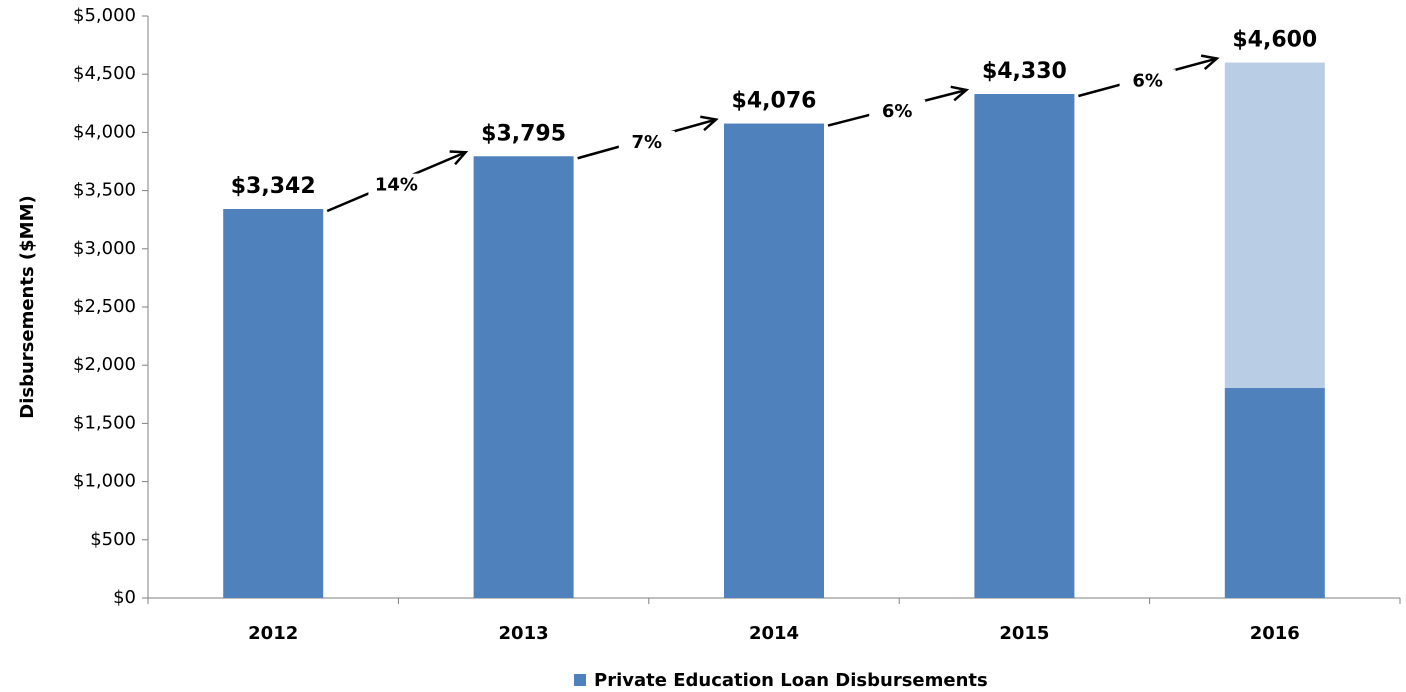 This screenshot has height=692, width=1406. I want to click on data-label: $3,795, so click(523, 133).